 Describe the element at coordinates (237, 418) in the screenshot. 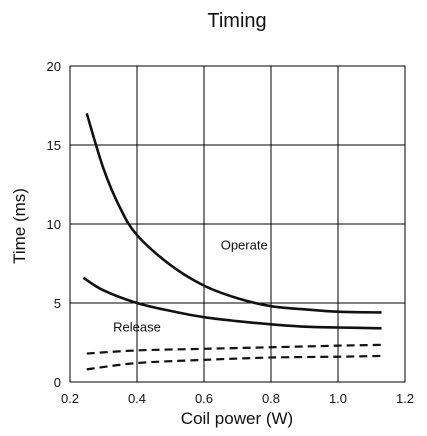

I see `x-axis-label: Coil power (W)` at that location.